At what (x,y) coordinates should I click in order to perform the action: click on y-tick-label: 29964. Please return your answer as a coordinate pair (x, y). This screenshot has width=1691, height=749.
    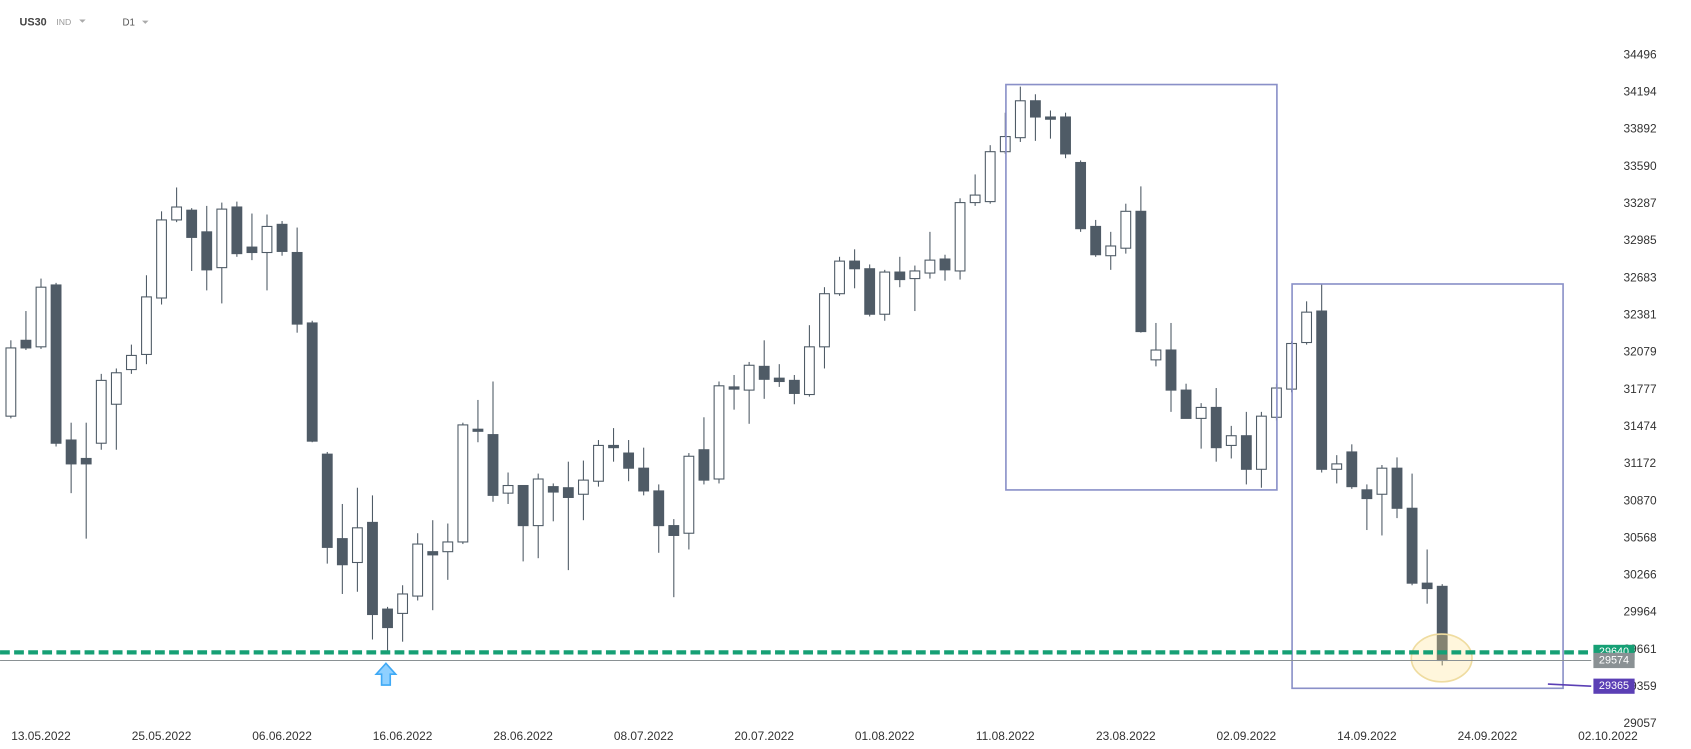
    Looking at the image, I should click on (1639, 612).